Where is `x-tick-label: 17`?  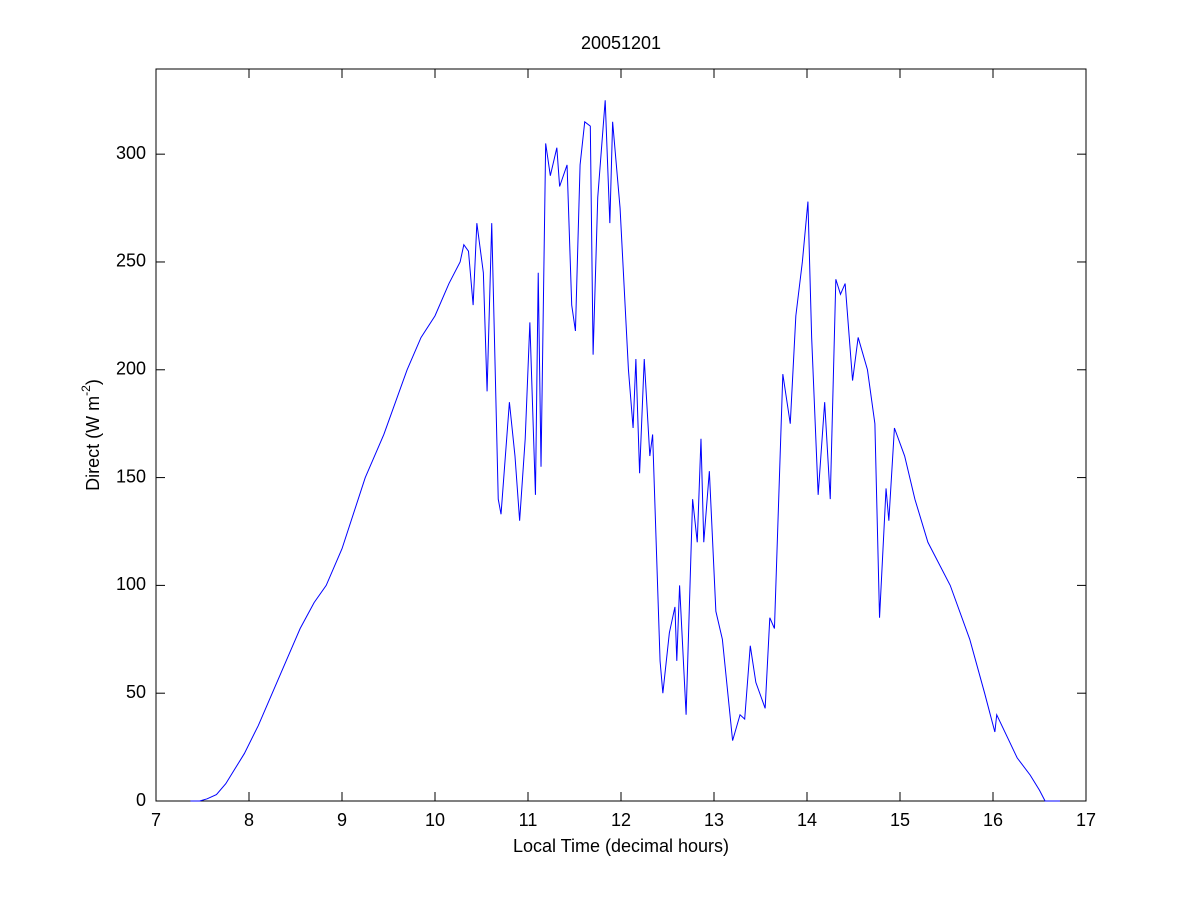 x-tick-label: 17 is located at coordinates (1086, 820).